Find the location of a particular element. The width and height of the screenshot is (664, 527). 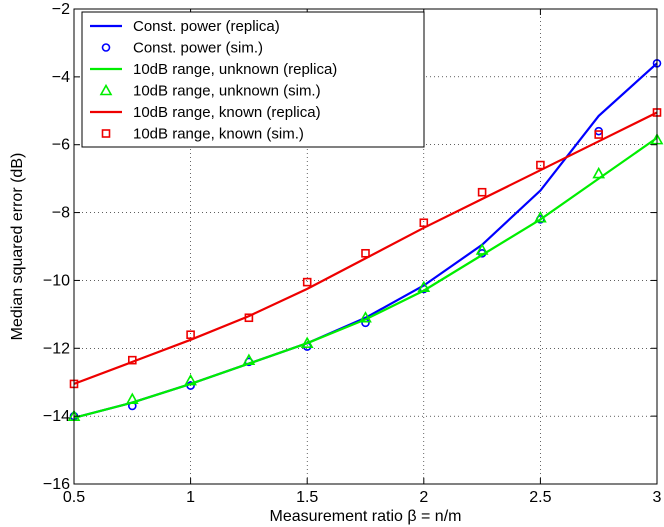

legend-label: Const. power (replica) is located at coordinates (206, 26).